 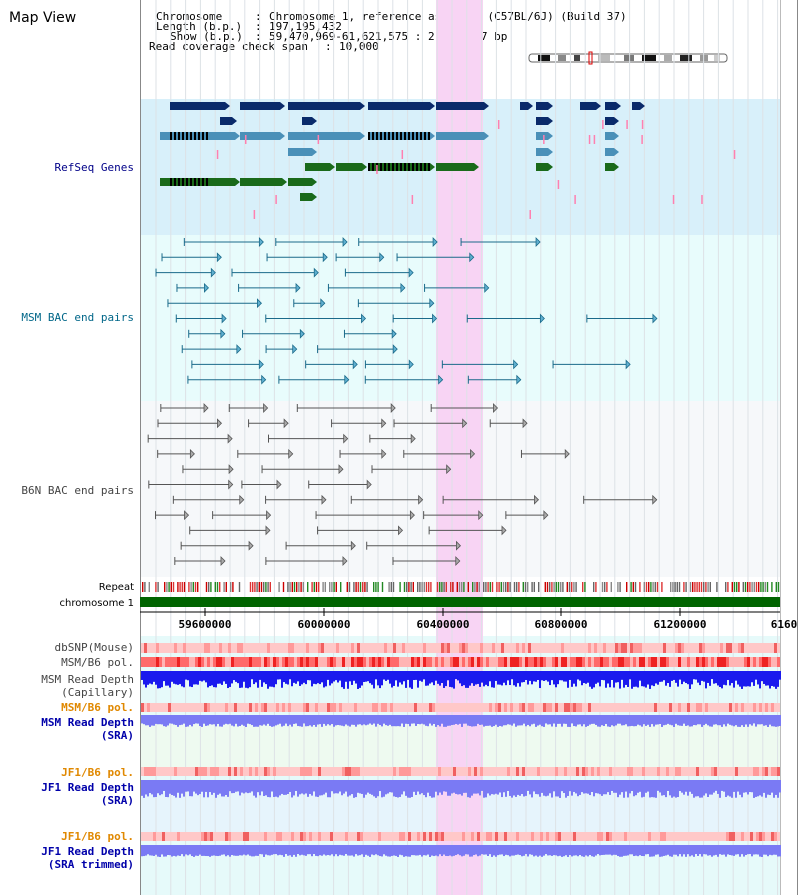 I want to click on repeat-label: Repeat, so click(x=116, y=587).